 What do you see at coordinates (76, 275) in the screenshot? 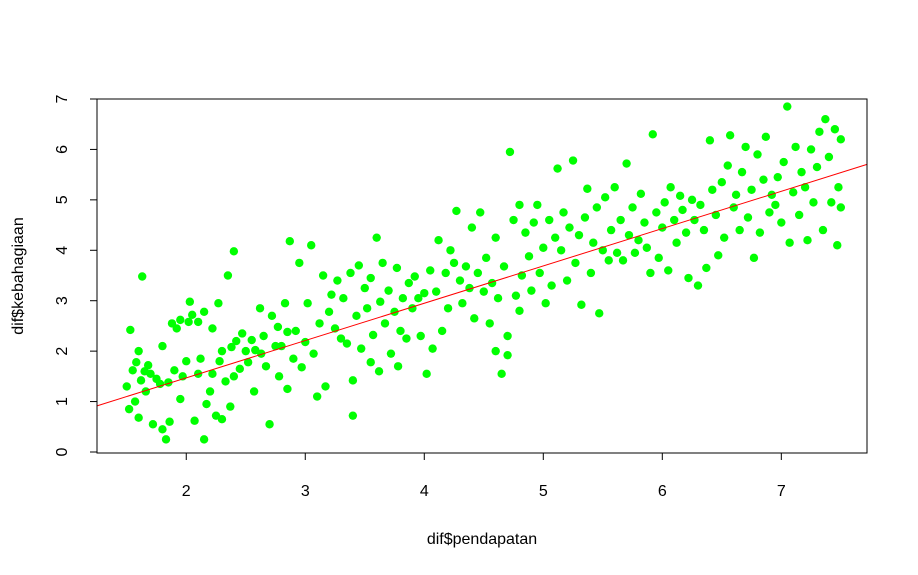
I see `y-axis: 0 1 2 3 4 5 6 7` at bounding box center [76, 275].